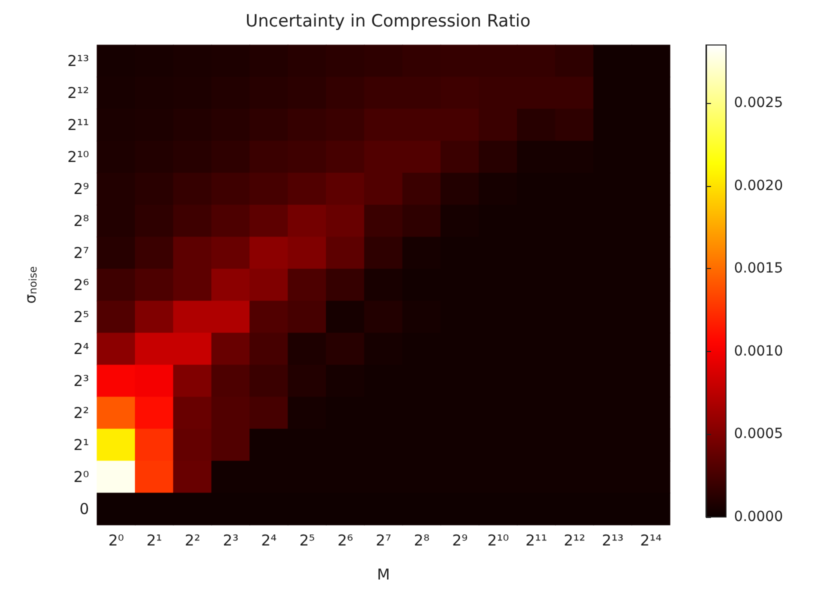 This screenshot has height=598, width=821. What do you see at coordinates (498, 541) in the screenshot?
I see `x-tick-label: 2¹⁰` at bounding box center [498, 541].